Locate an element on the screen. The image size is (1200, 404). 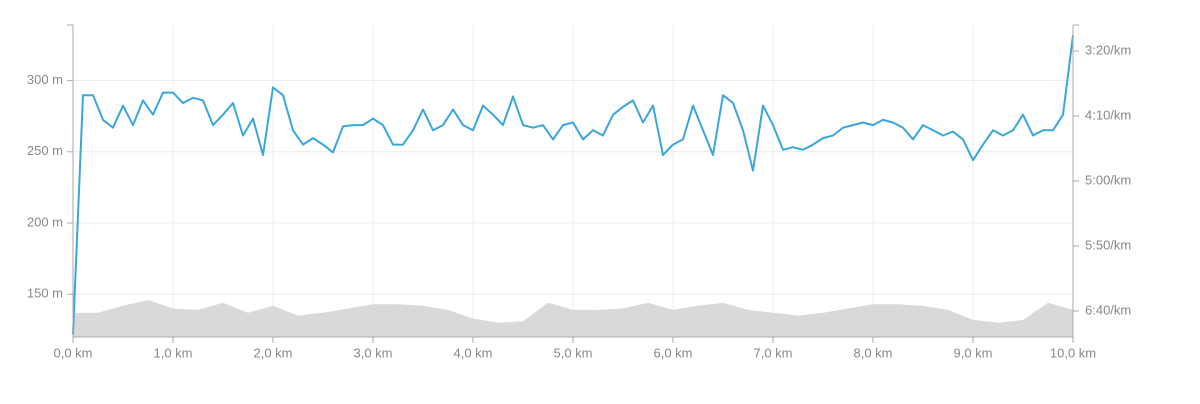
x-tick-label: 7,0 km is located at coordinates (772, 352).